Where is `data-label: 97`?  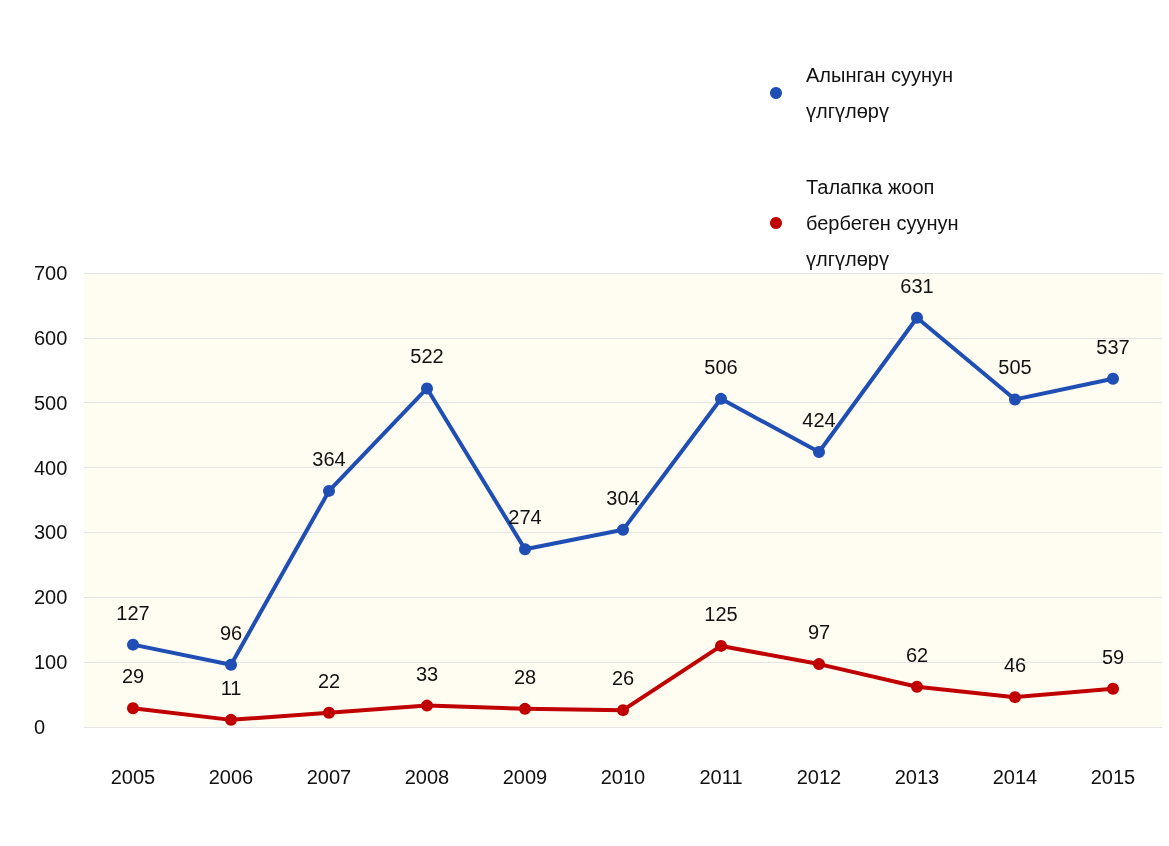
data-label: 97 is located at coordinates (819, 632).